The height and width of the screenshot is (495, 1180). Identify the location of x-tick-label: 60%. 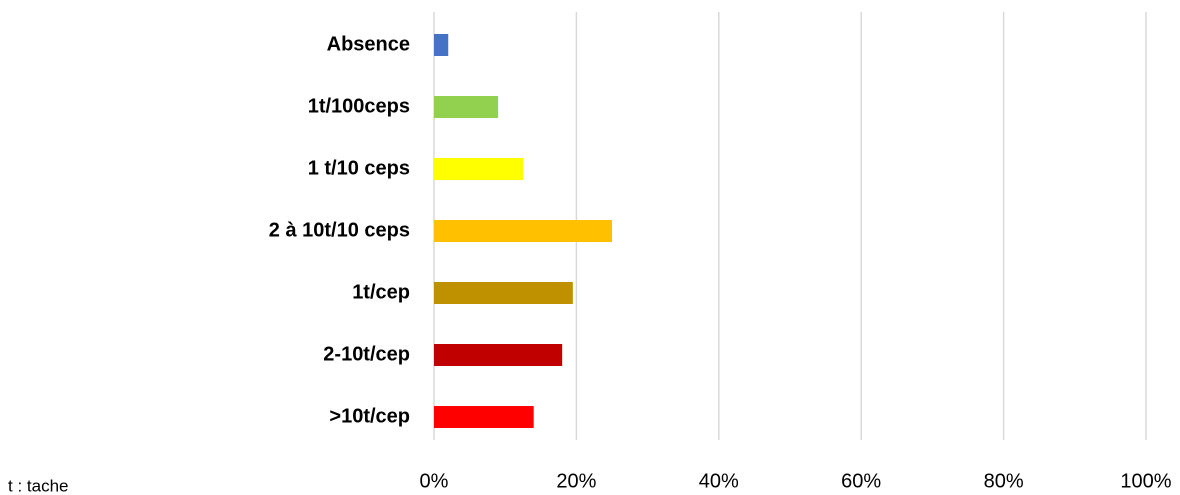
(861, 481).